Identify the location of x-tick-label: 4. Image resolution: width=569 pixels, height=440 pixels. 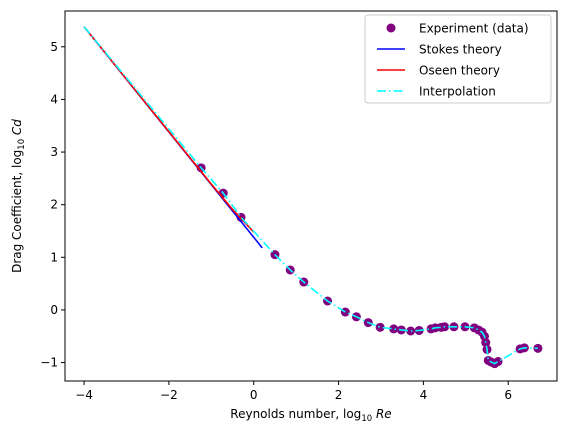
(424, 395).